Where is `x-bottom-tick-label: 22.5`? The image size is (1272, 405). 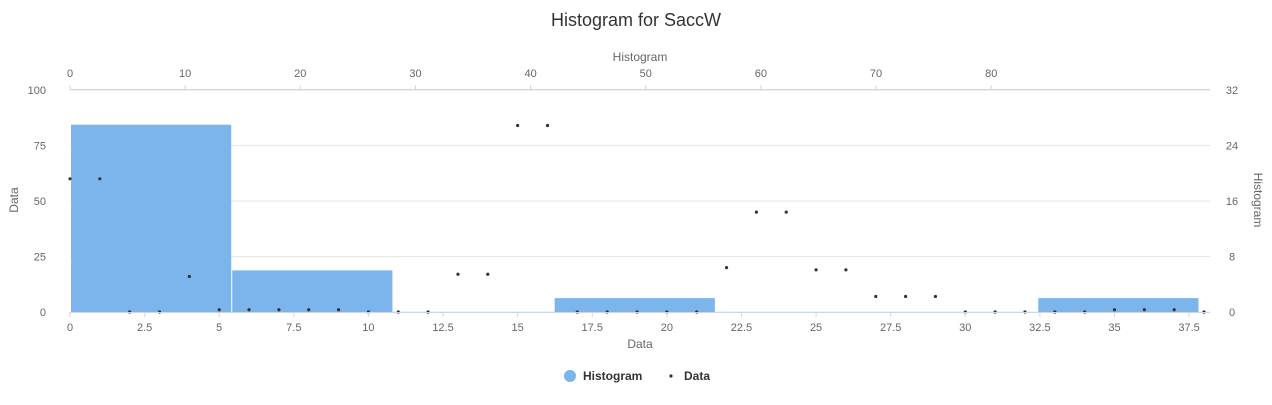 x-bottom-tick-label: 22.5 is located at coordinates (741, 328).